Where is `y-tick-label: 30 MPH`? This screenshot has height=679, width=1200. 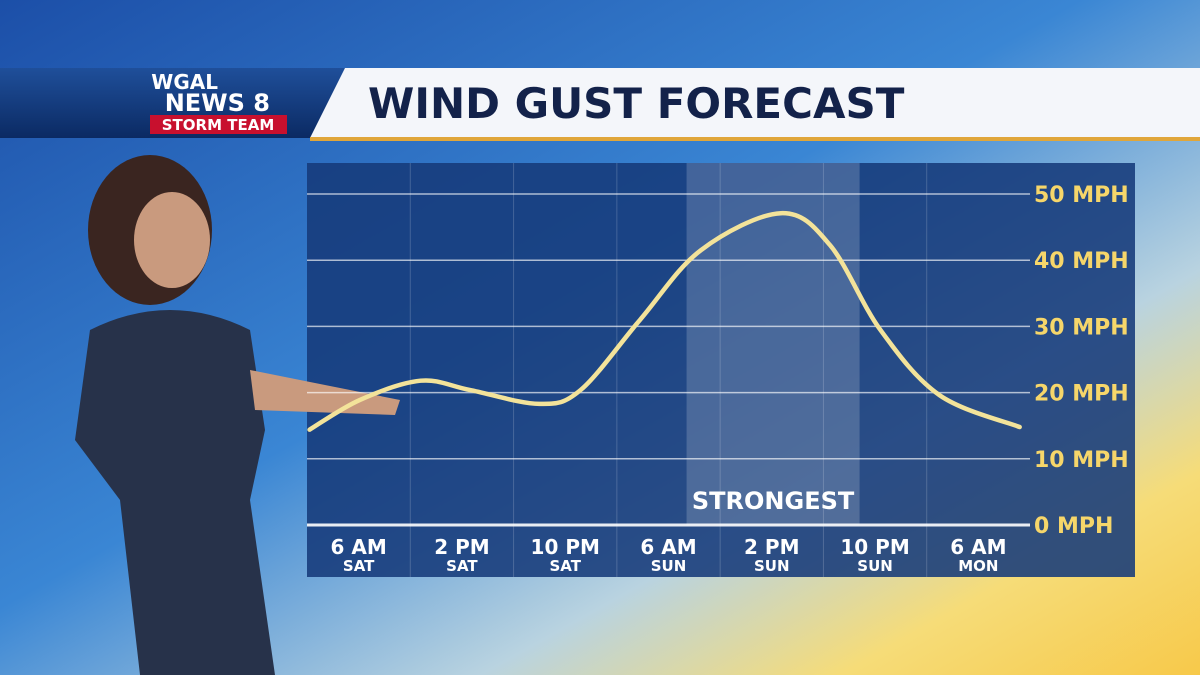
y-tick-label: 30 MPH is located at coordinates (1081, 327).